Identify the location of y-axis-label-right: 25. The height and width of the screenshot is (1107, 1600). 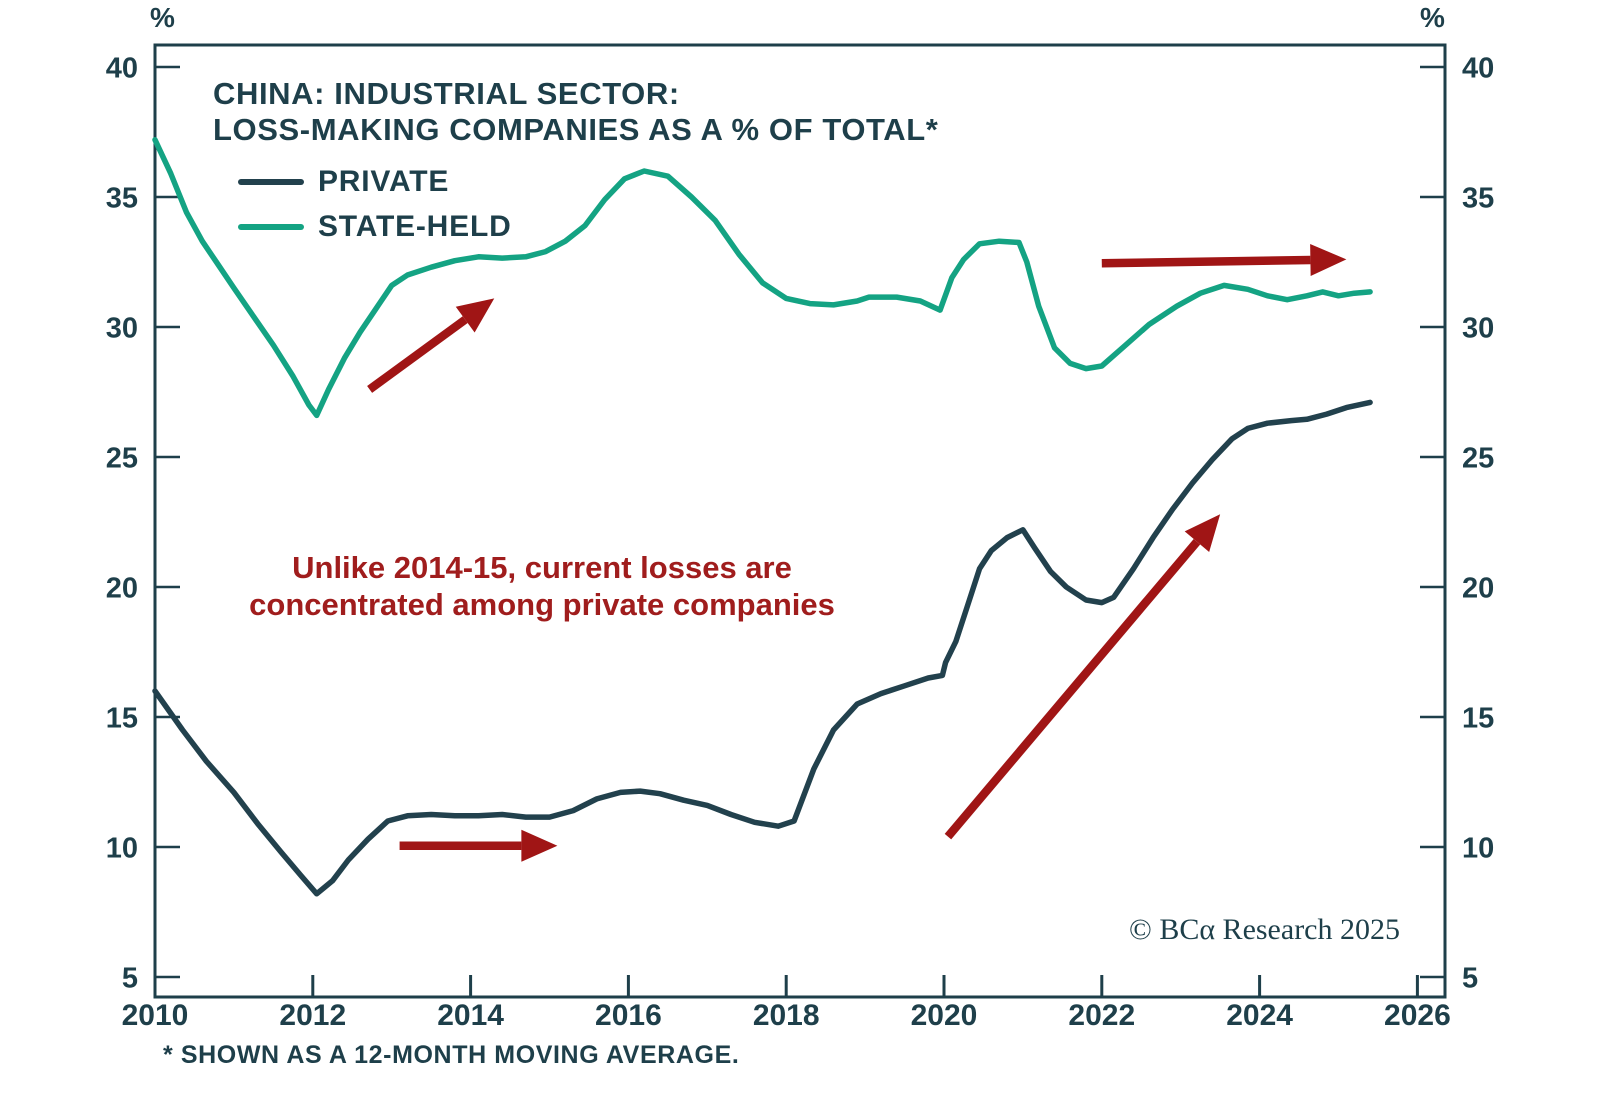
(1478, 458).